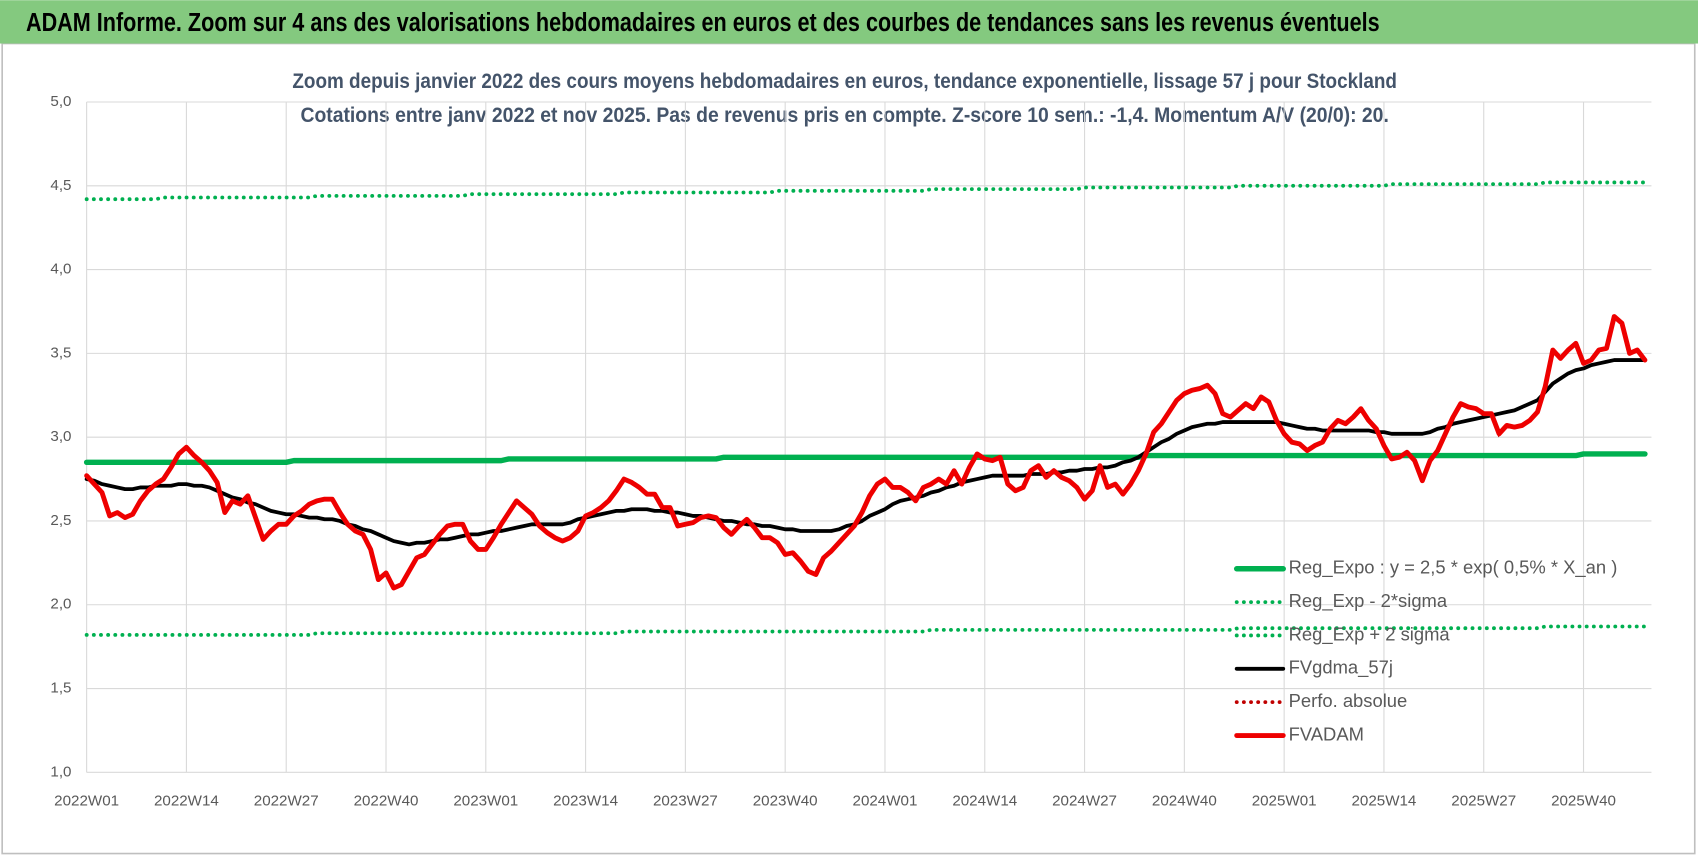 This screenshot has width=1698, height=857. What do you see at coordinates (386, 801) in the screenshot?
I see `x-tick-label: 2022W40` at bounding box center [386, 801].